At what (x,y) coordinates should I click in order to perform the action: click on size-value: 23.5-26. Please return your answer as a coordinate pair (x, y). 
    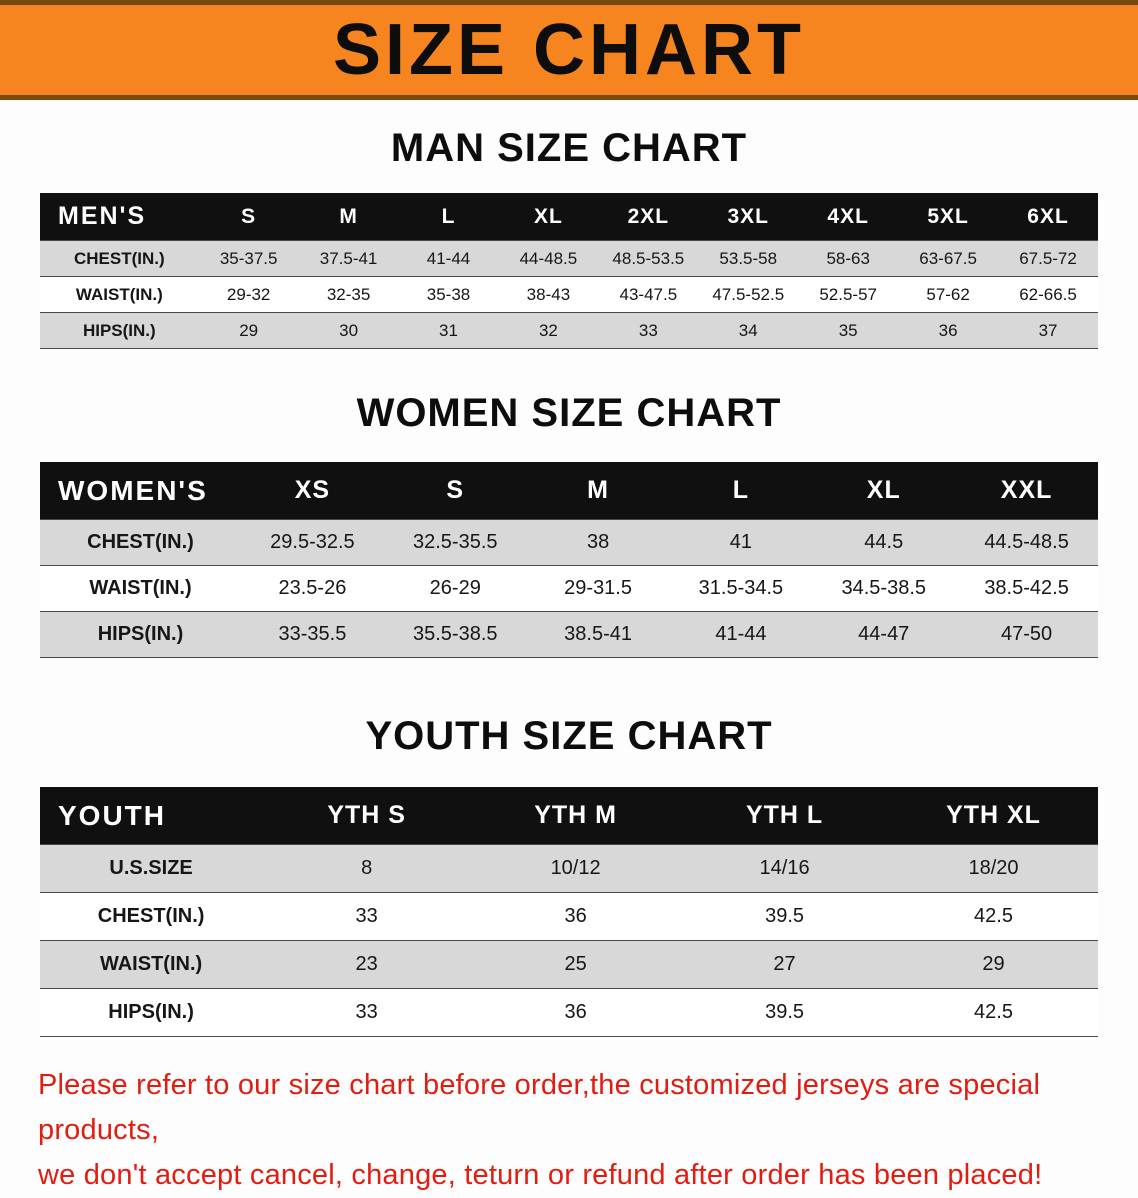
    Looking at the image, I should click on (312, 588).